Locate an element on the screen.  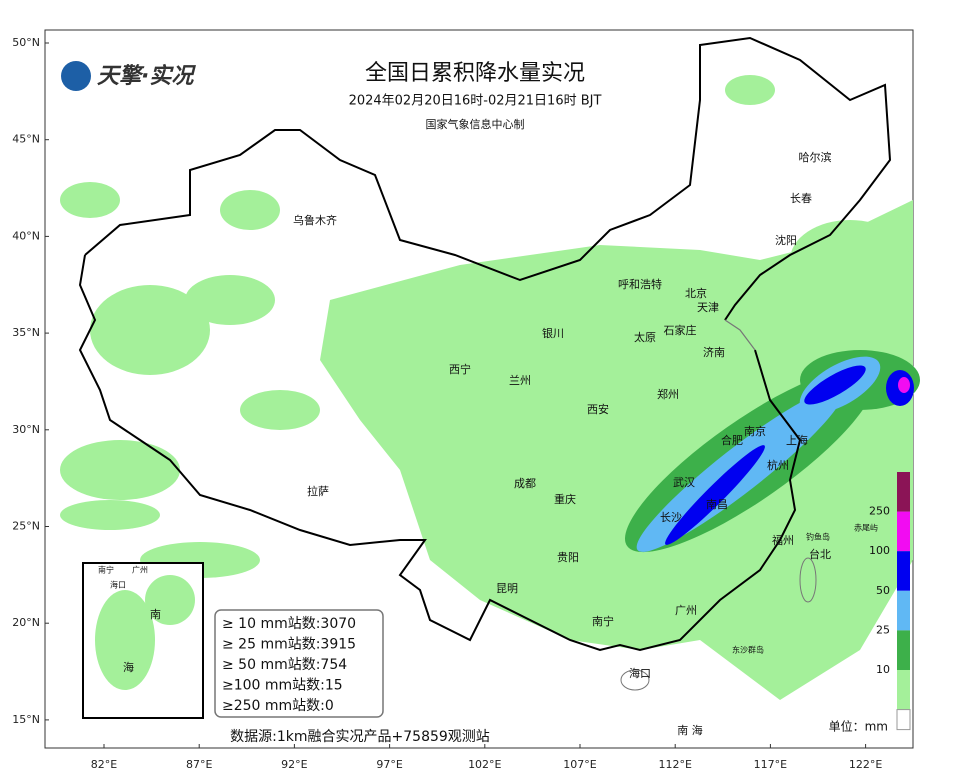
city-label: 乌鲁木齐 is located at coordinates (315, 220).